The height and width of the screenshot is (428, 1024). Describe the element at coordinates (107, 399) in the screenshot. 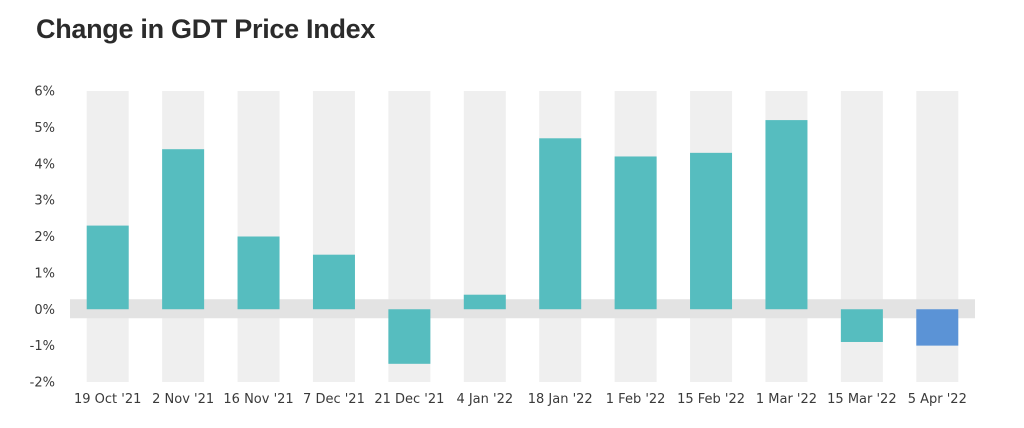

I see `x-tick-label: 19 Oct '21` at that location.